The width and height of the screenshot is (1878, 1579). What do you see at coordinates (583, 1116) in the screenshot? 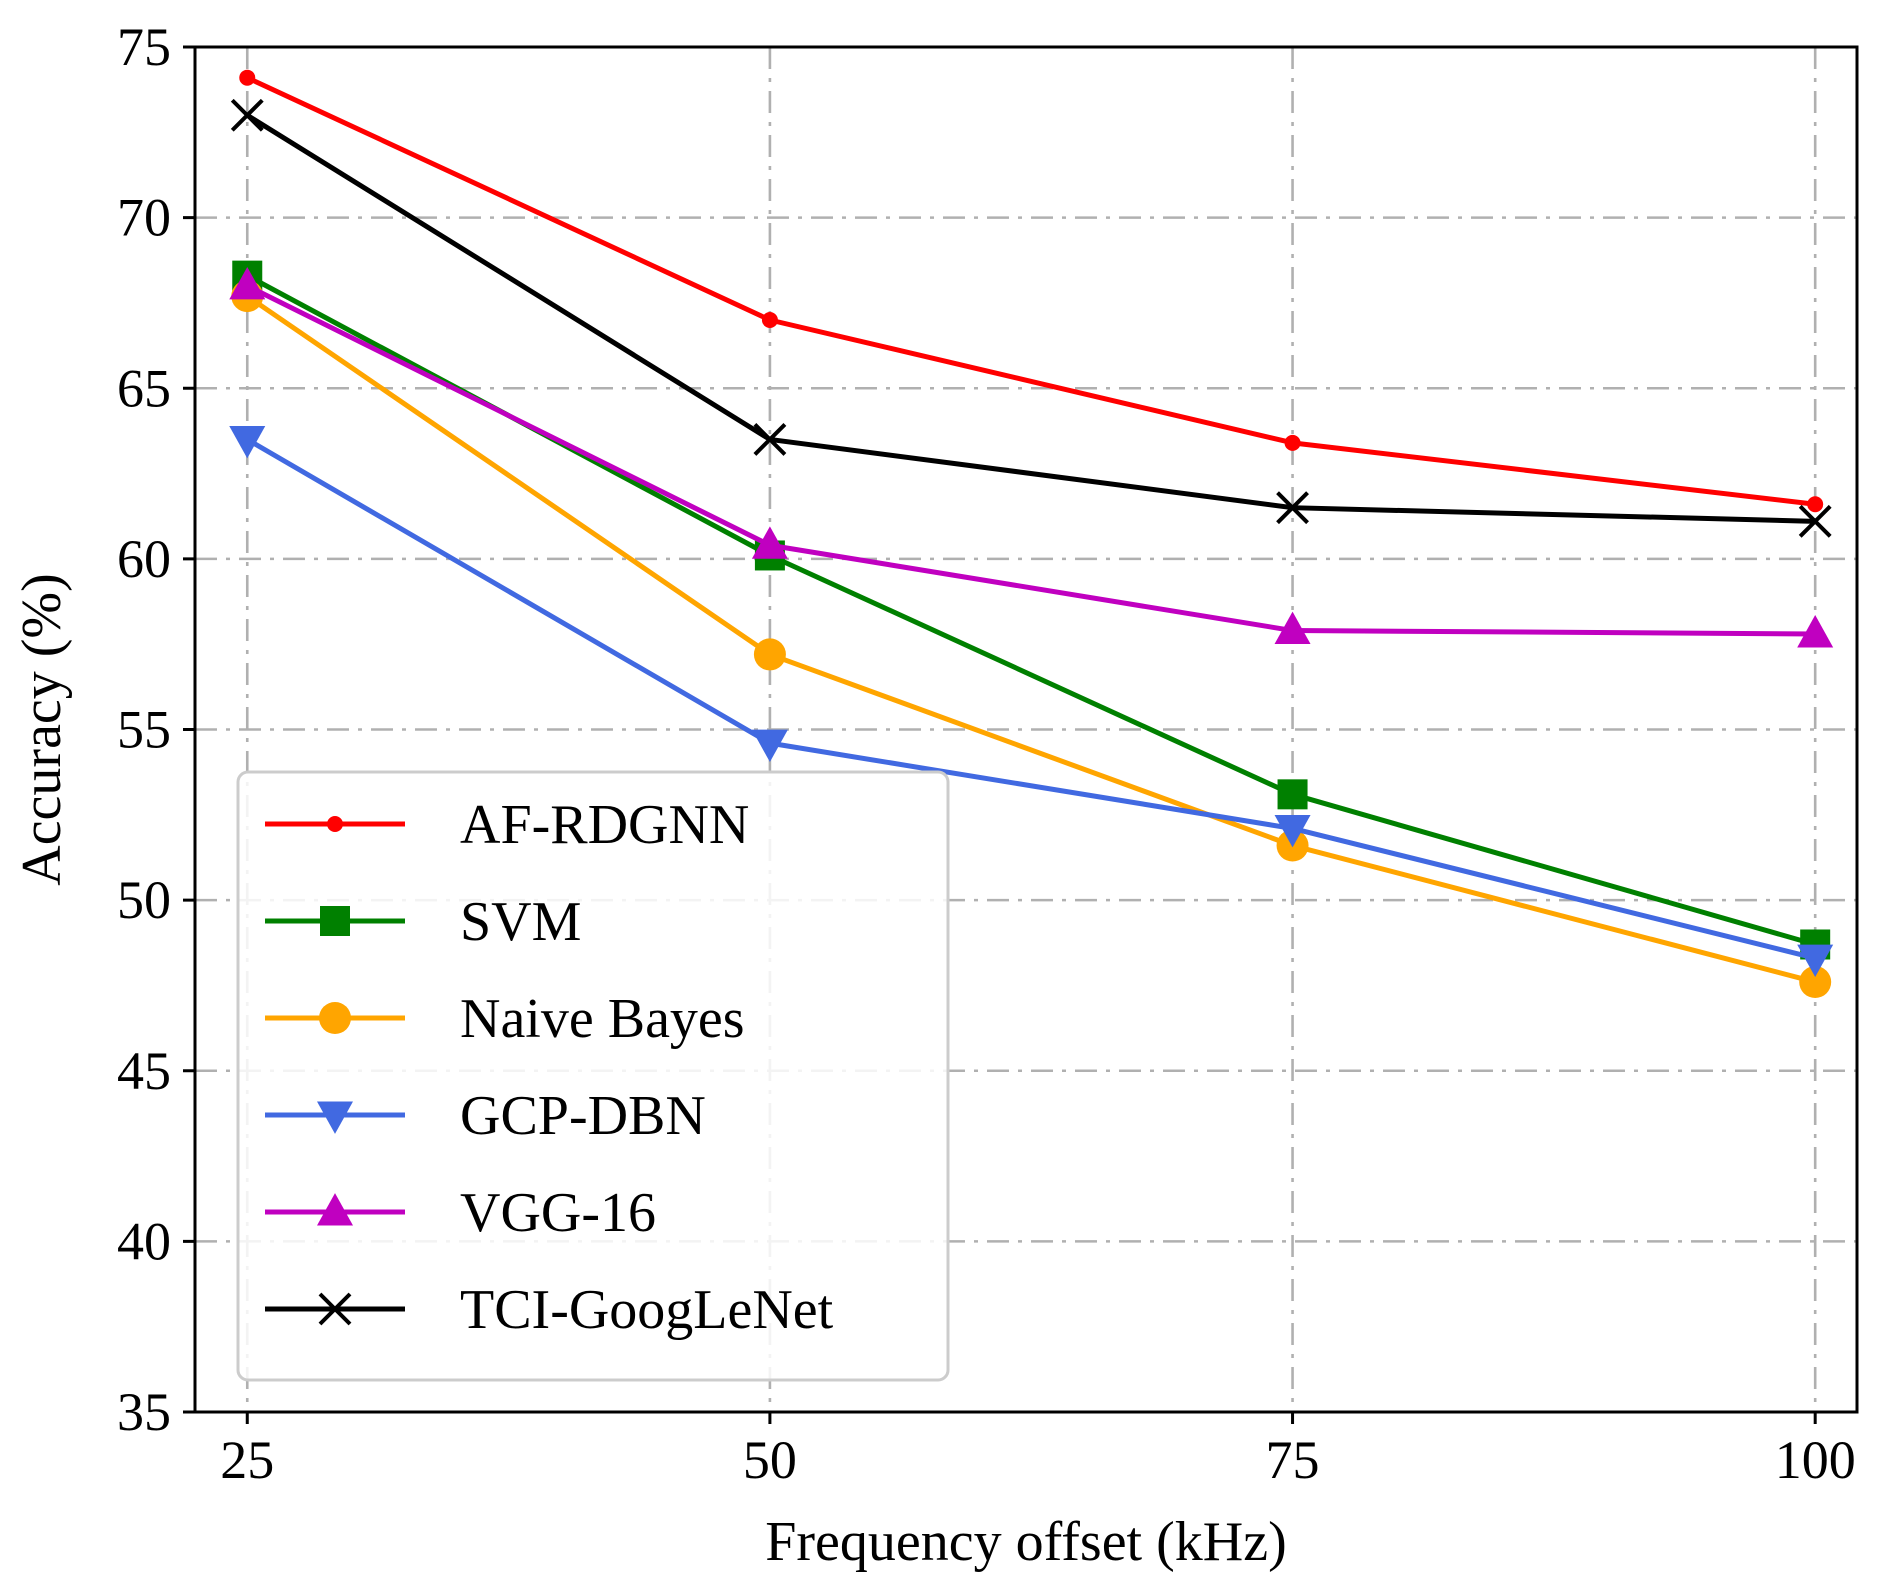
I see `legend-label: GCP-DBN` at bounding box center [583, 1116].